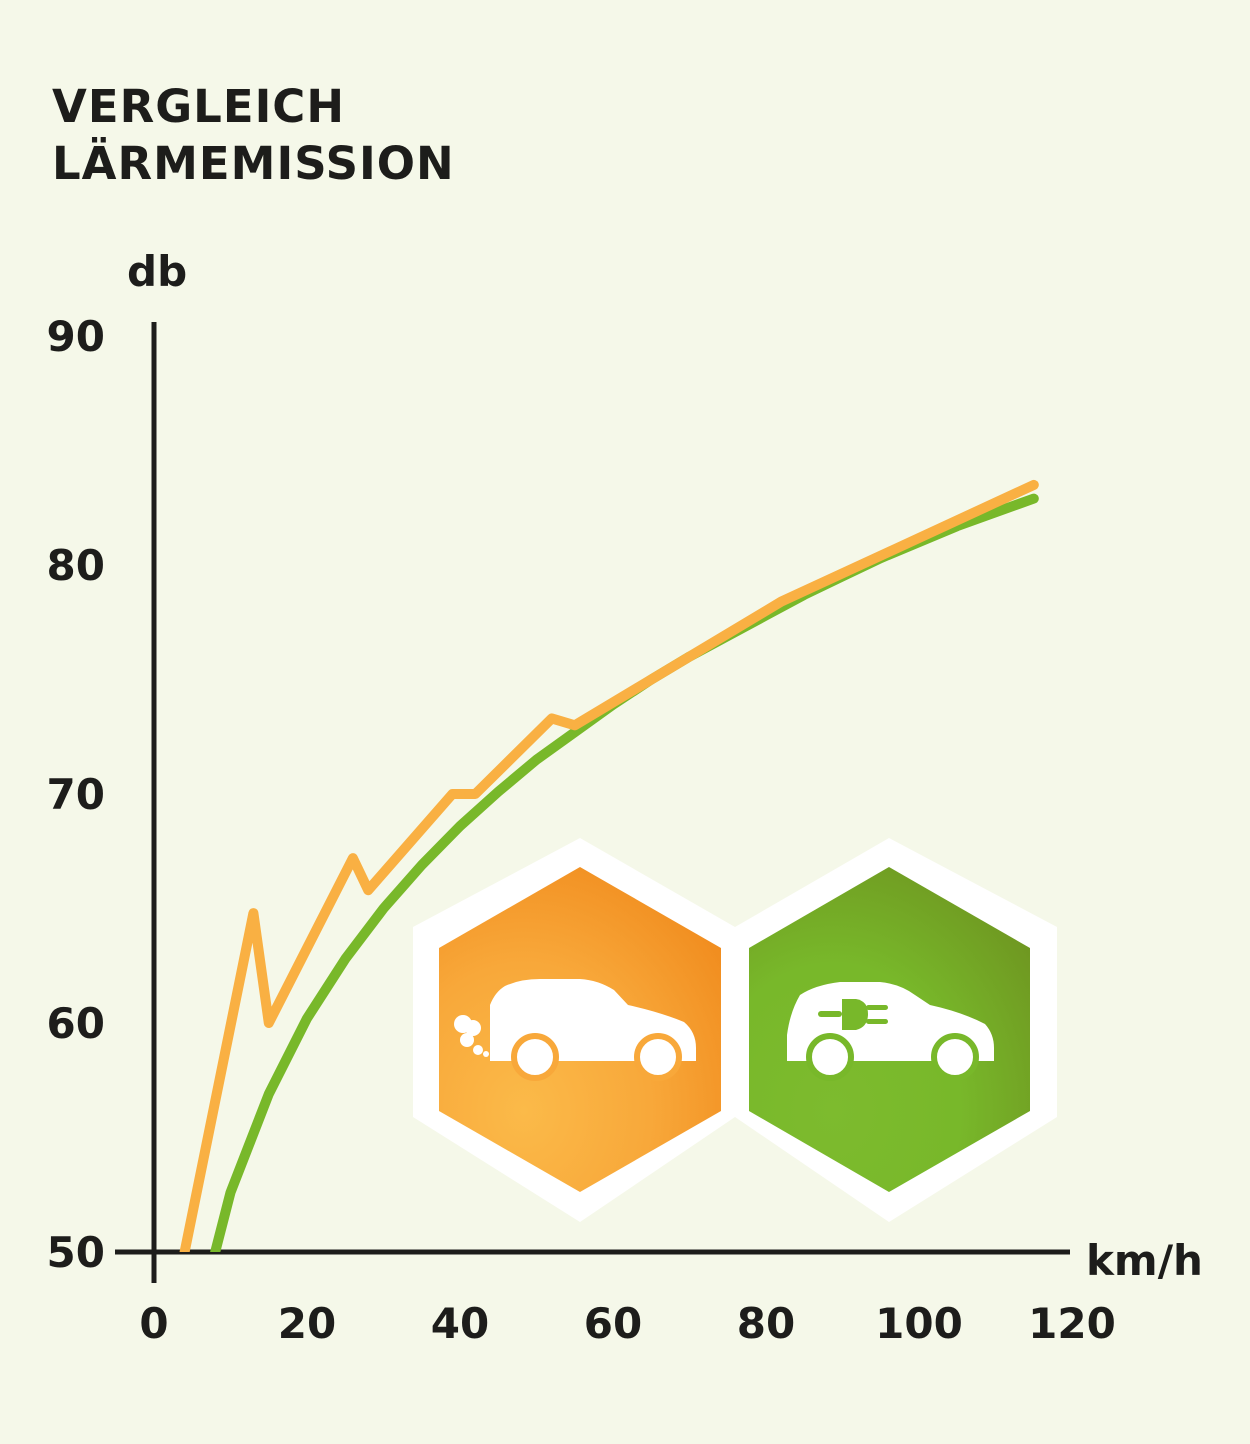  What do you see at coordinates (919, 1323) in the screenshot?
I see `x-tick-label: 100` at bounding box center [919, 1323].